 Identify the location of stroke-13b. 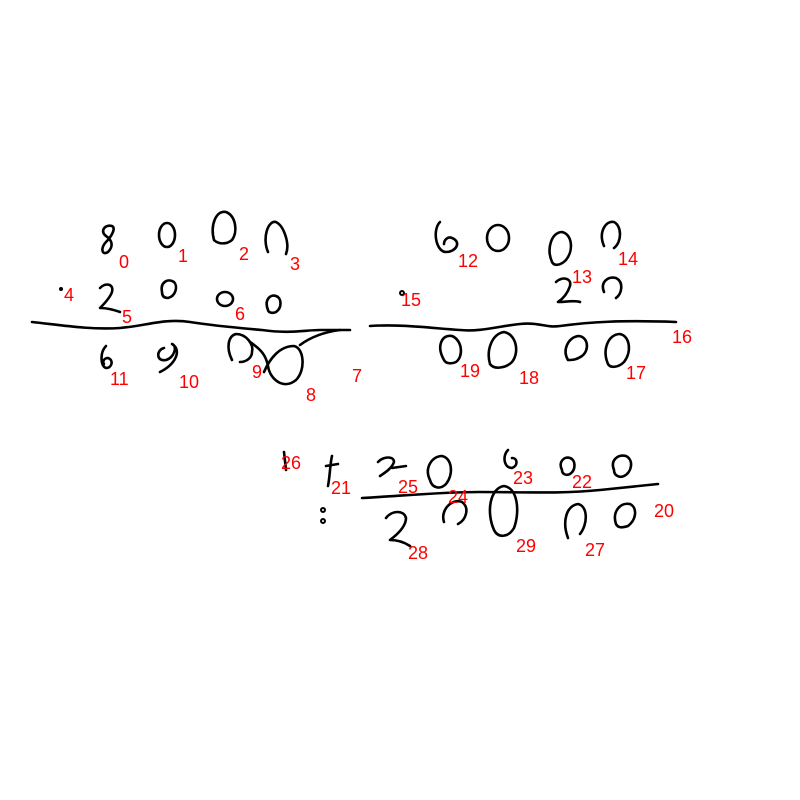
(568, 290).